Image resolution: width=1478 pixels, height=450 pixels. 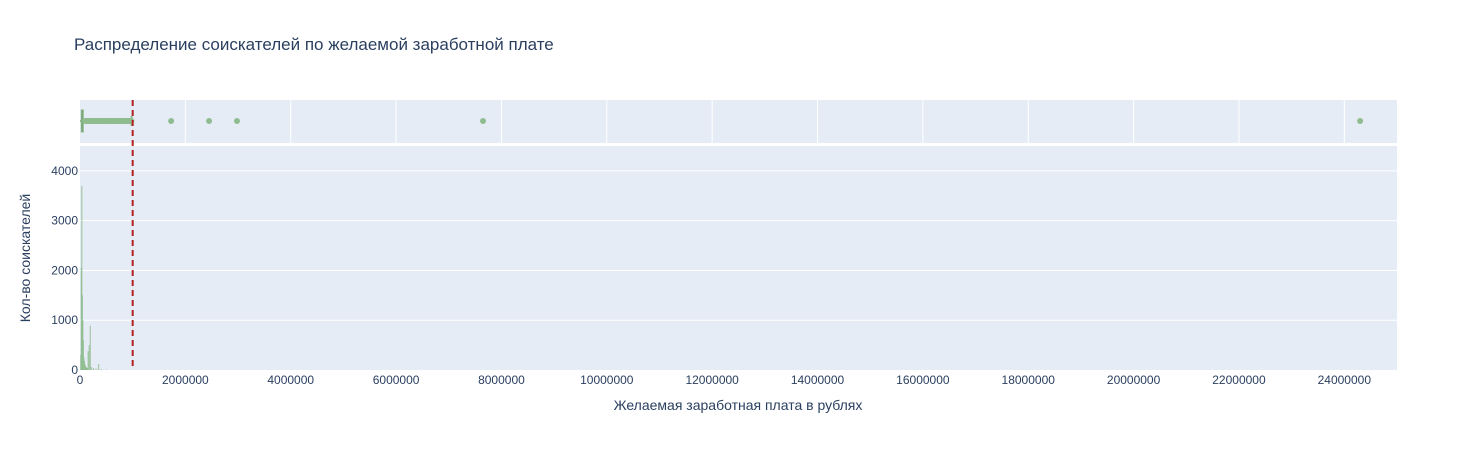 I want to click on x-tick-label: 4000000, so click(x=290, y=380).